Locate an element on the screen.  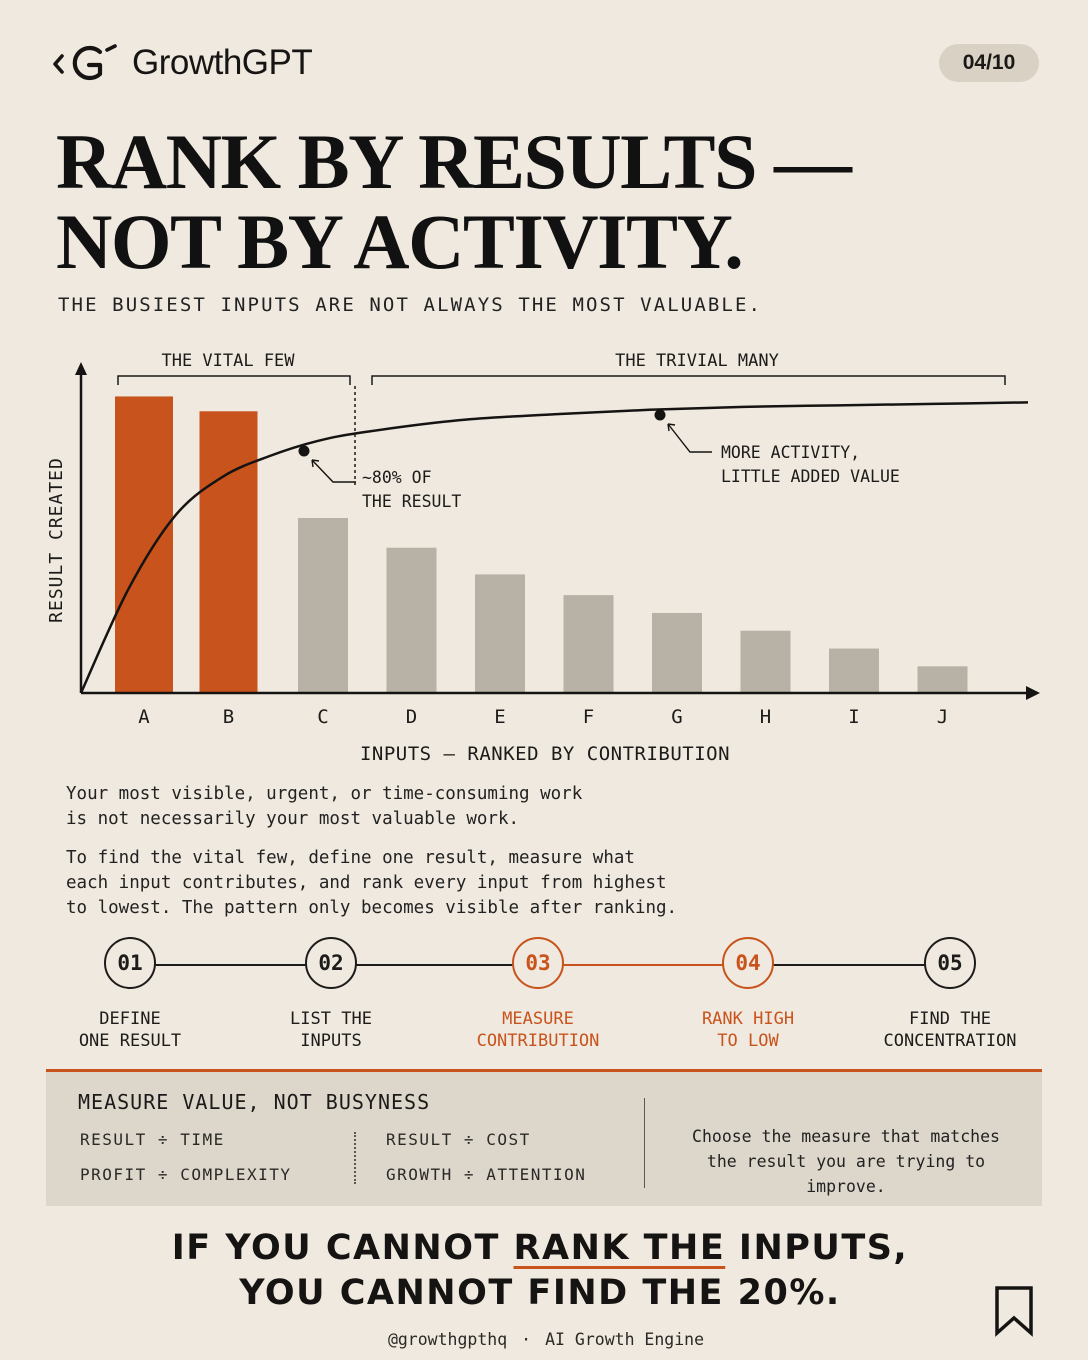
closing-highlight: RANK THE is located at coordinates (619, 1248).